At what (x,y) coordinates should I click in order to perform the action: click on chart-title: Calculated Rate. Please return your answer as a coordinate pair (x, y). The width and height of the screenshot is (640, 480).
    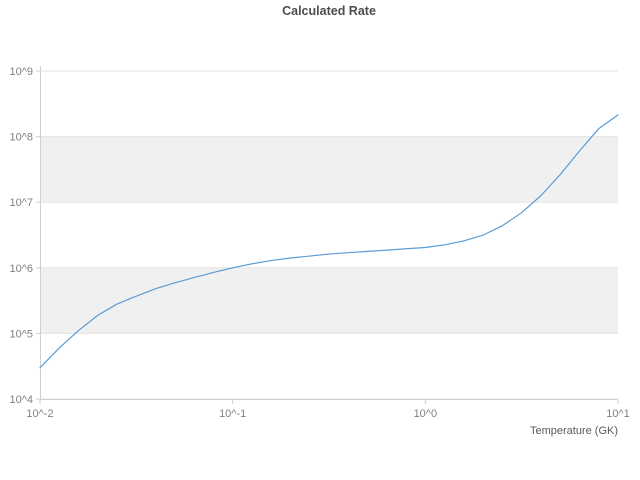
    Looking at the image, I should click on (329, 11).